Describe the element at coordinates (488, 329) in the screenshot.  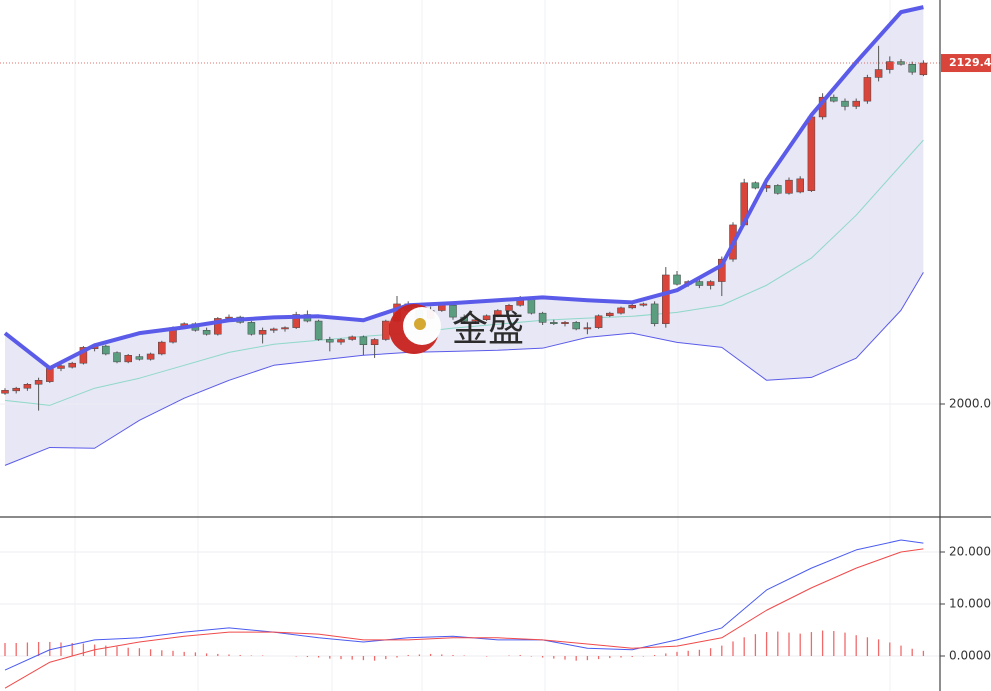
I see `watermark-text: 金盛` at that location.